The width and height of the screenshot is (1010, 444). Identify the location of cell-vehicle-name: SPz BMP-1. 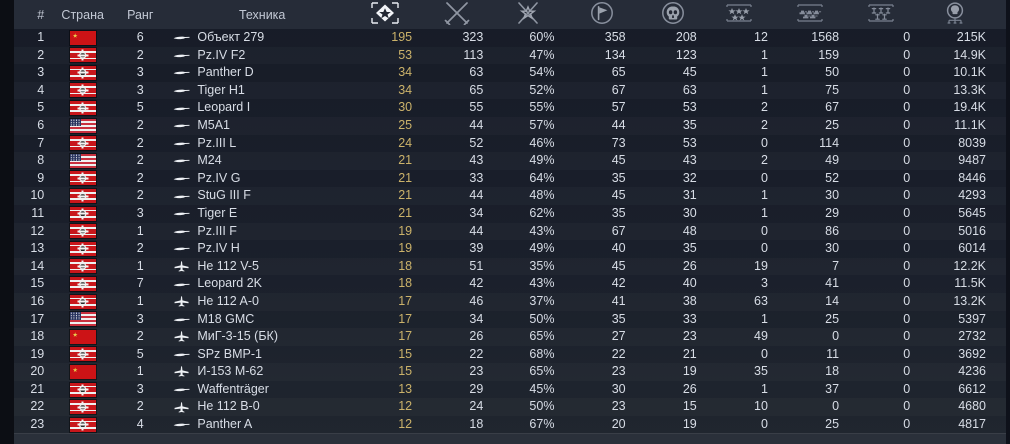
(262, 355).